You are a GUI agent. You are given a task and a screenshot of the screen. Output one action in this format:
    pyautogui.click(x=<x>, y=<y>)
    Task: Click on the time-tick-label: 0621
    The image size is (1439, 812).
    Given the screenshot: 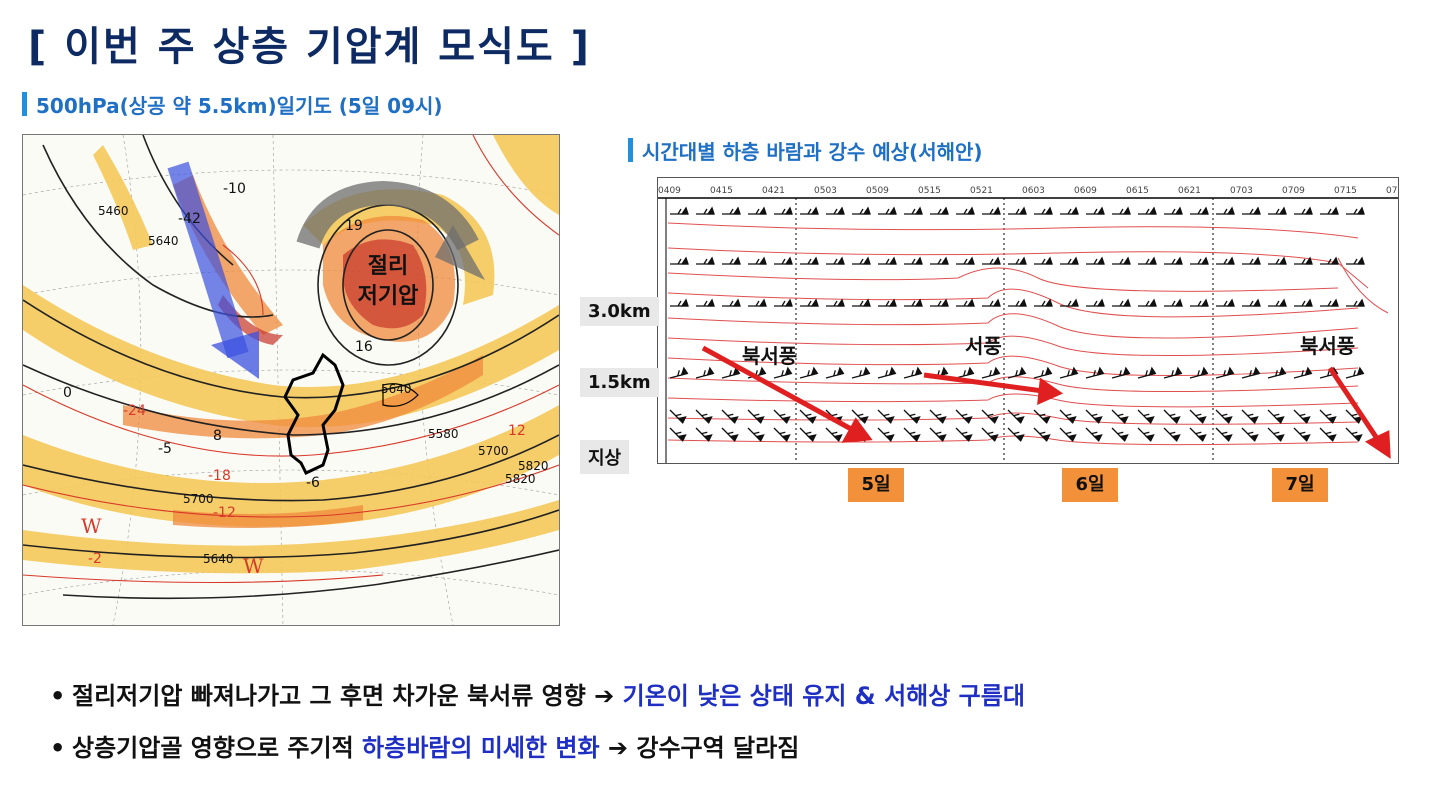 What is the action you would take?
    pyautogui.click(x=1189, y=191)
    